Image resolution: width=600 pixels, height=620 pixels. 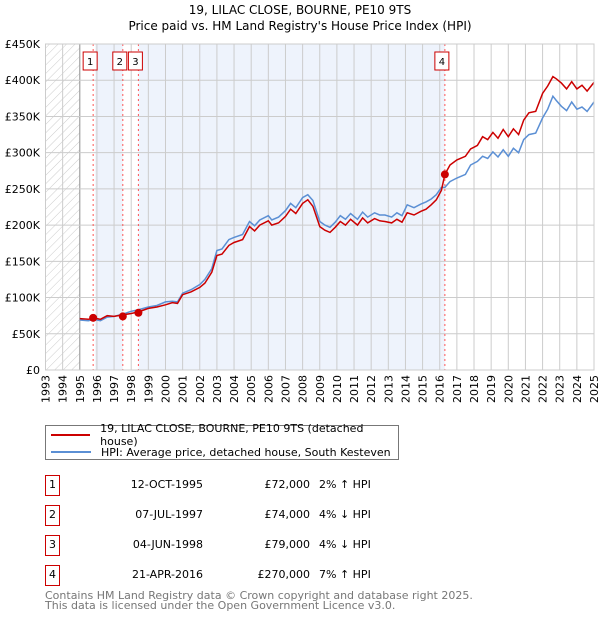 What do you see at coordinates (80, 389) in the screenshot?
I see `x-tick-label: 1995` at bounding box center [80, 389].